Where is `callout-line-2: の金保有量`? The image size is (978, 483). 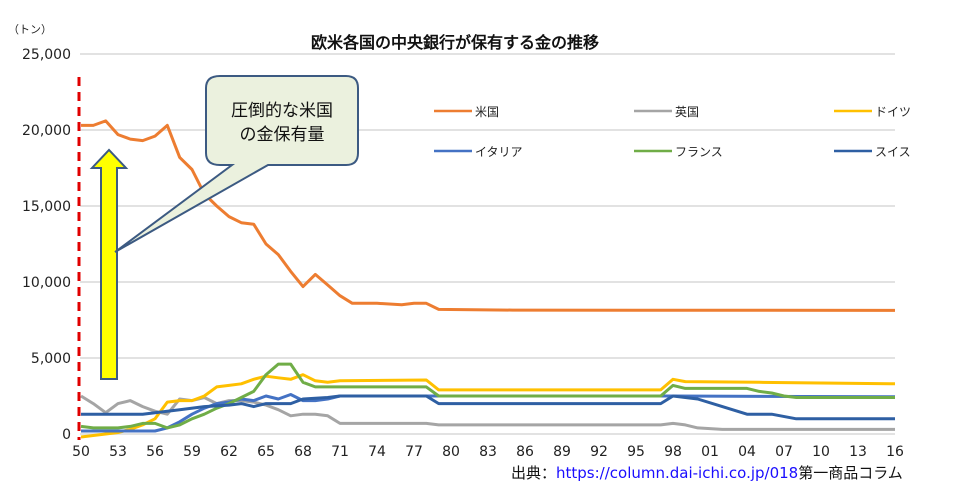
callout-line-2: の金保有量 is located at coordinates (282, 135).